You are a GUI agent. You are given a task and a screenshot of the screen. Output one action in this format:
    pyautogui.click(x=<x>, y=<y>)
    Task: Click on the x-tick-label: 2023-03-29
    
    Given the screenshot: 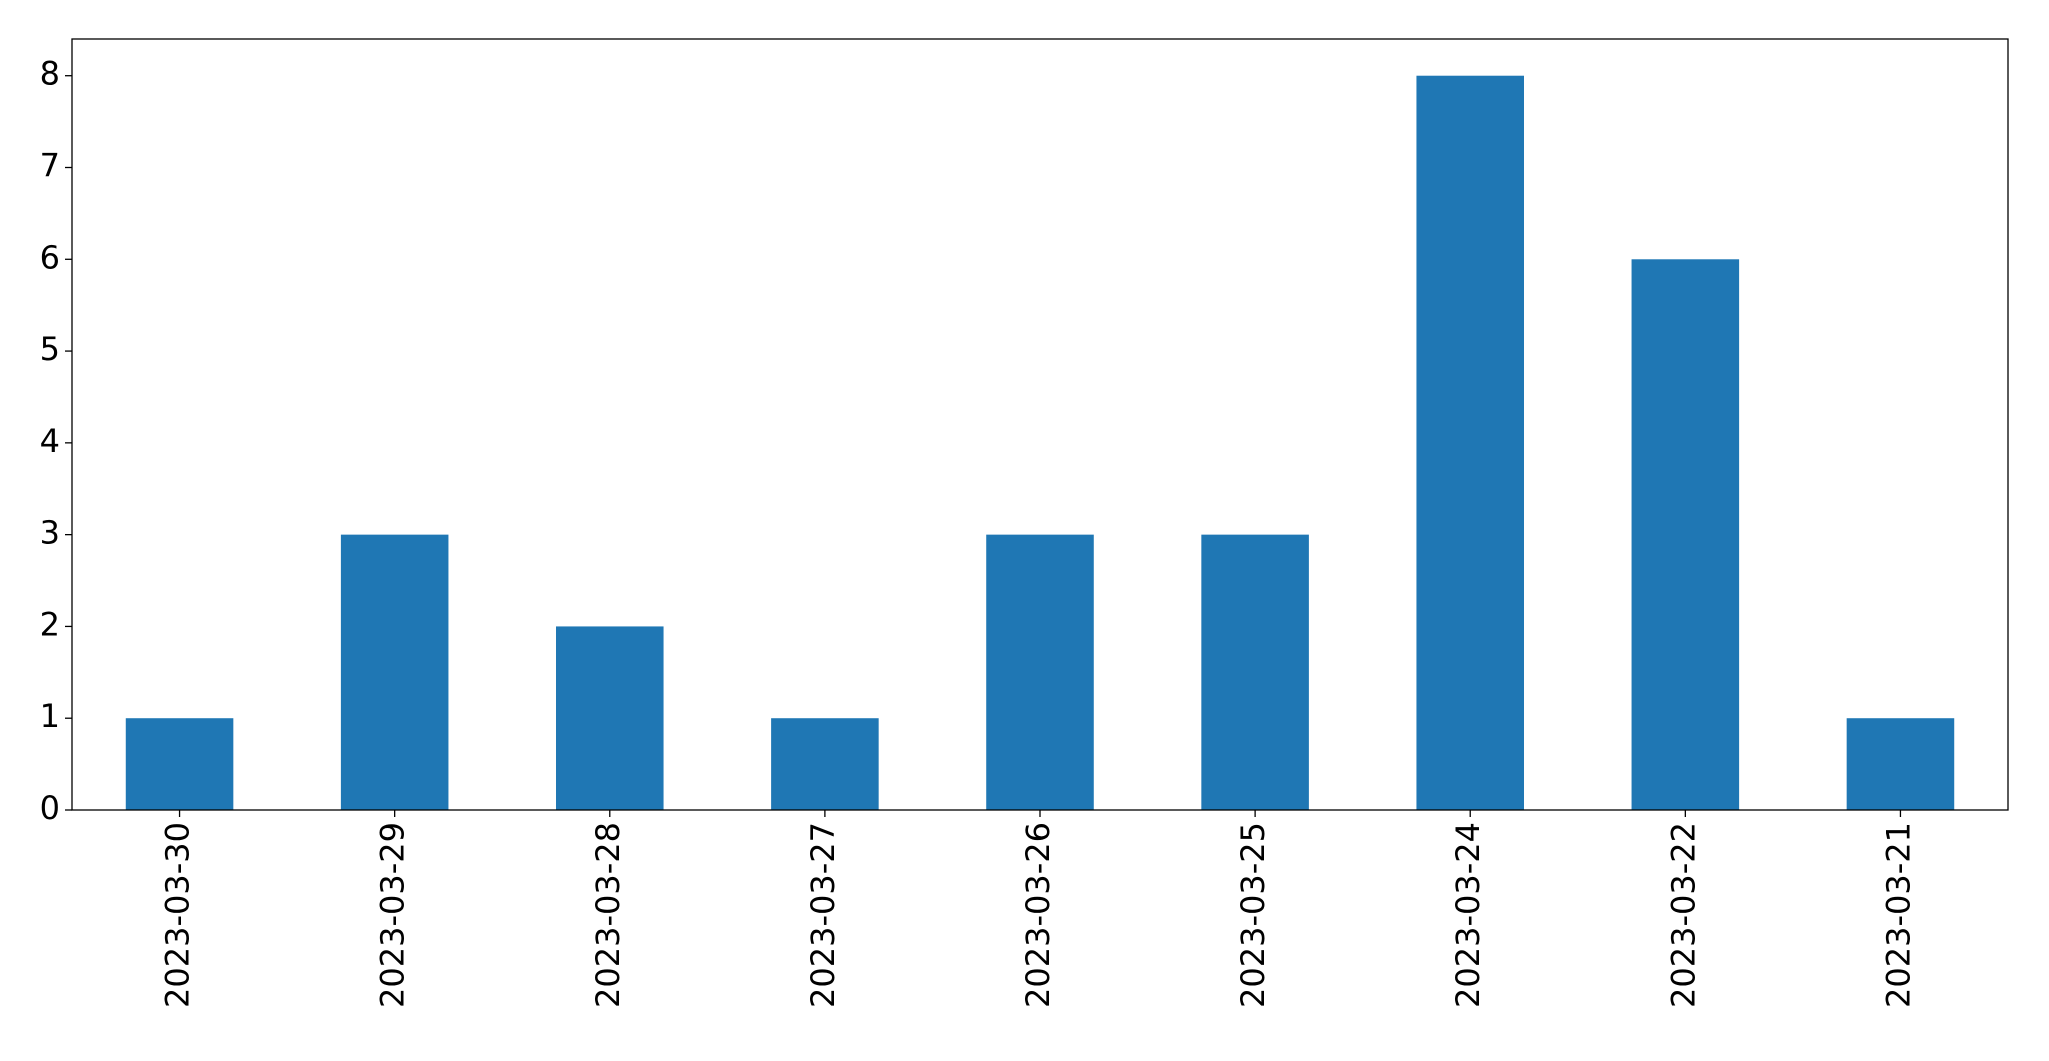 What is the action you would take?
    pyautogui.click(x=393, y=915)
    